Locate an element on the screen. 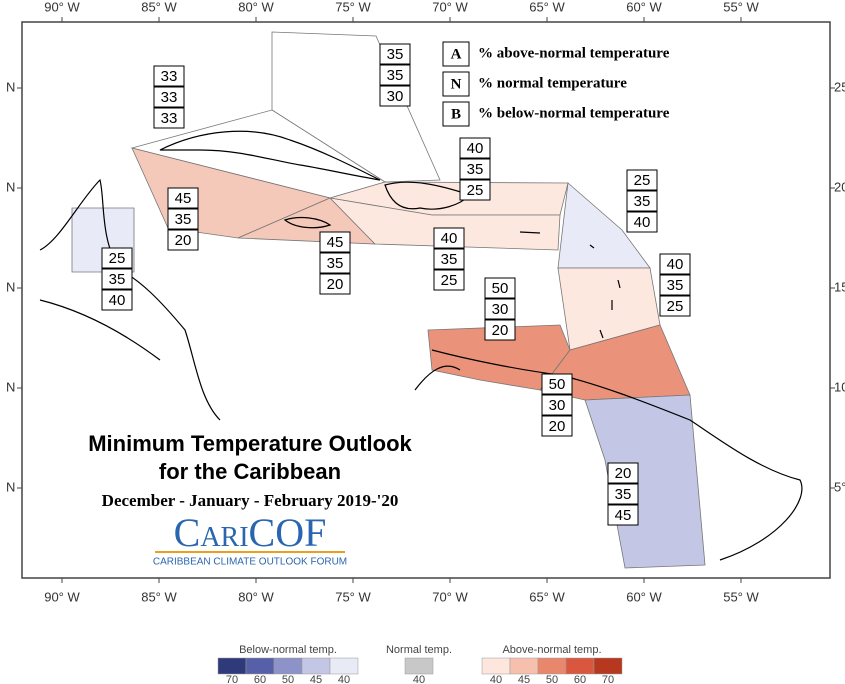 This screenshot has width=845, height=684. lon-label: 75° W is located at coordinates (353, 596).